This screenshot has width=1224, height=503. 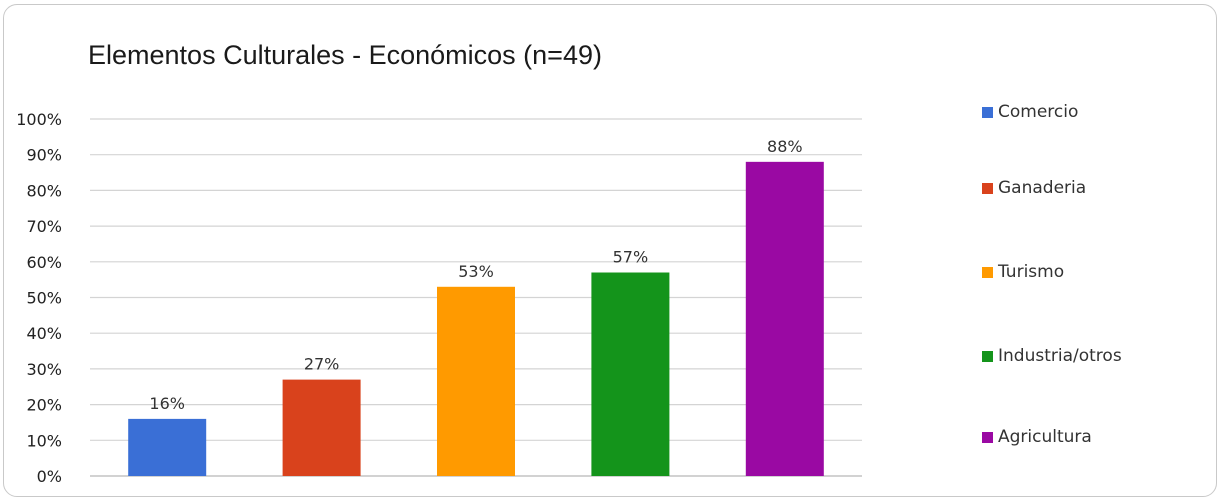 I want to click on data-label: 57%, so click(x=631, y=257).